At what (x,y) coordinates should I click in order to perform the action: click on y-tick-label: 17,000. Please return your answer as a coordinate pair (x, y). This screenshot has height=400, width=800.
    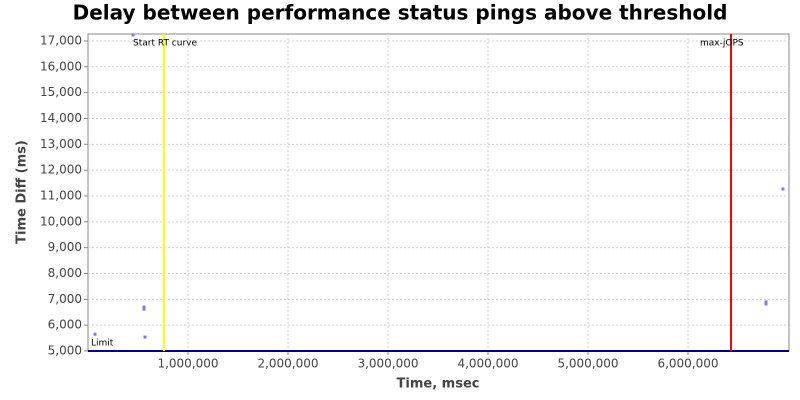
    Looking at the image, I should click on (61, 40).